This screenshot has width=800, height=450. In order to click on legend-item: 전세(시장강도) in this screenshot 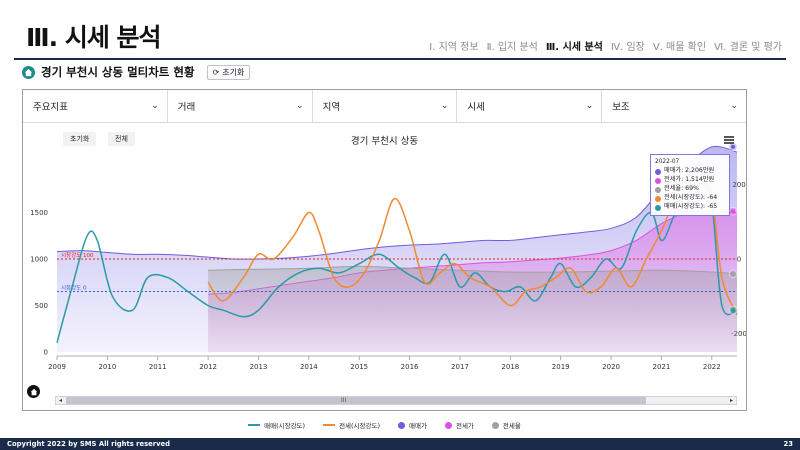, I will do `click(351, 425)`.